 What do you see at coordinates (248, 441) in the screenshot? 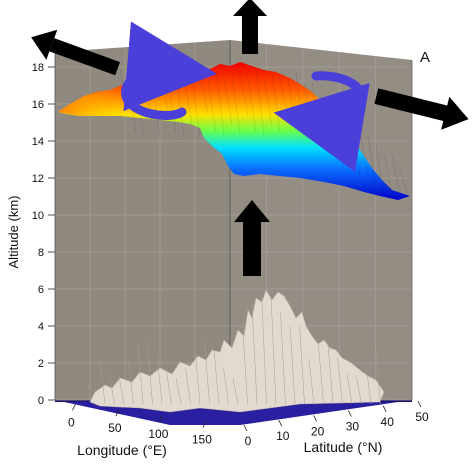
I see `y-tick-label: 0` at bounding box center [248, 441].